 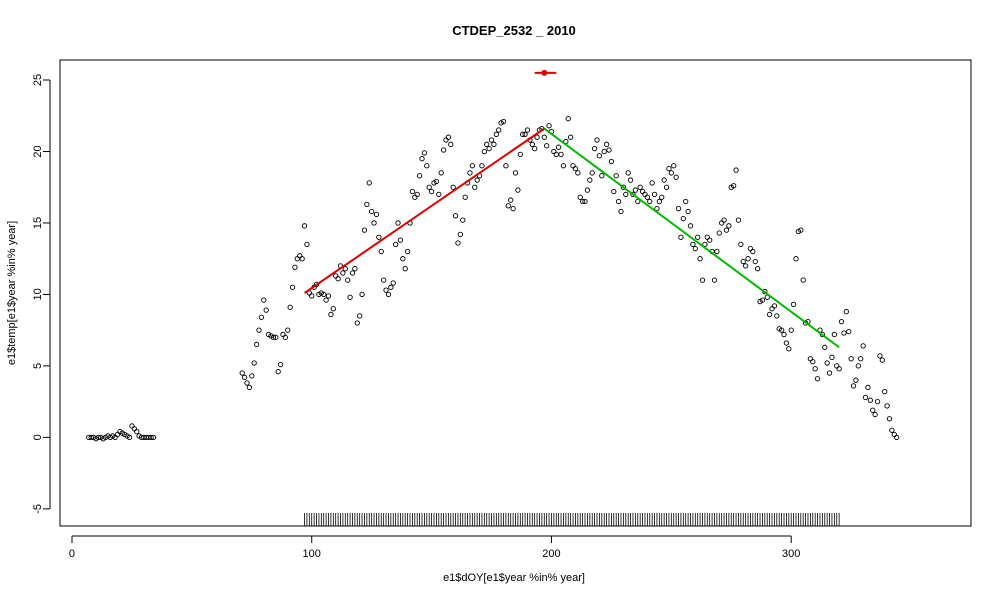 What do you see at coordinates (12, 293) in the screenshot?
I see `y-axis-label: e1$temp[e1$year %in% year]` at bounding box center [12, 293].